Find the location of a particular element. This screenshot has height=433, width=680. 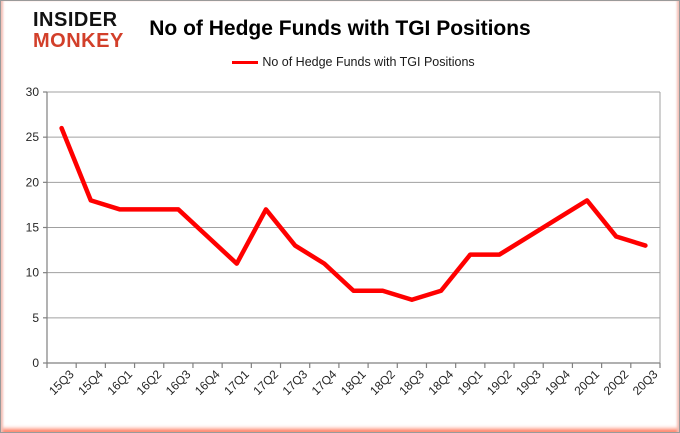

x-axis-tick-label: 17Q2 is located at coordinates (265, 382).